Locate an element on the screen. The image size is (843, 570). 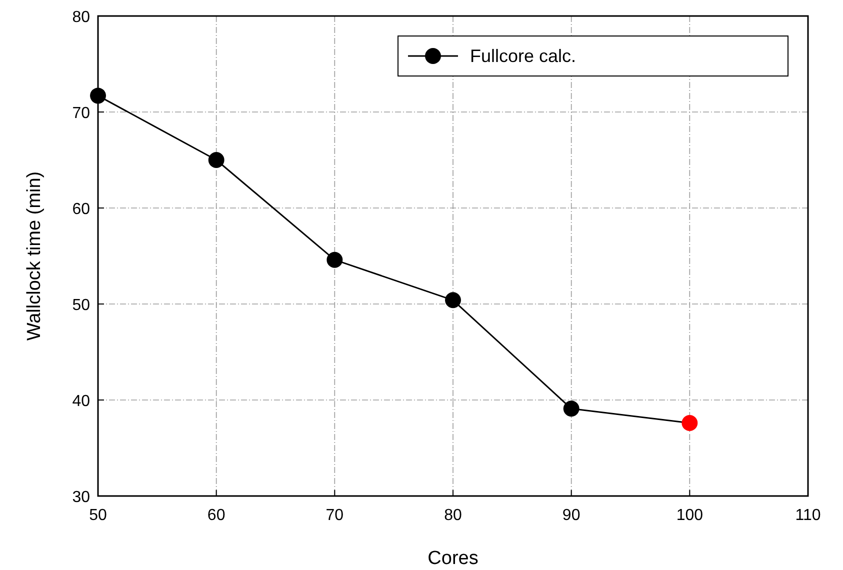
x-tick-label: 80 is located at coordinates (453, 515).